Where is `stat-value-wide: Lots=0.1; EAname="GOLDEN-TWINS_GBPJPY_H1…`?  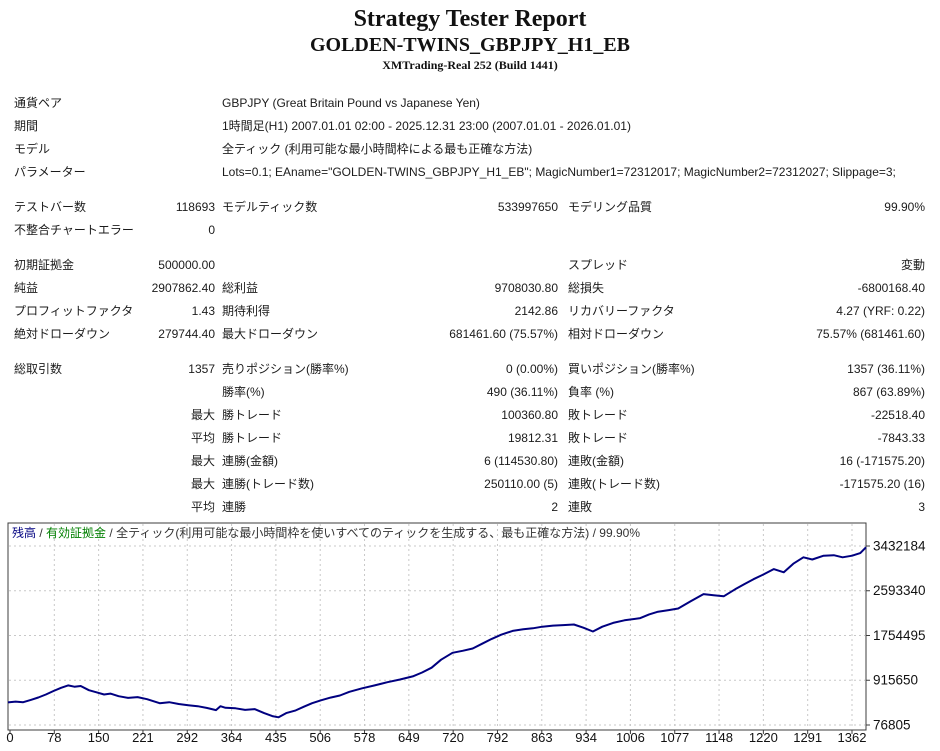
stat-value-wide: Lots=0.1; EAname="GOLDEN-TWINS_GBPJPY_H1… is located at coordinates (559, 172).